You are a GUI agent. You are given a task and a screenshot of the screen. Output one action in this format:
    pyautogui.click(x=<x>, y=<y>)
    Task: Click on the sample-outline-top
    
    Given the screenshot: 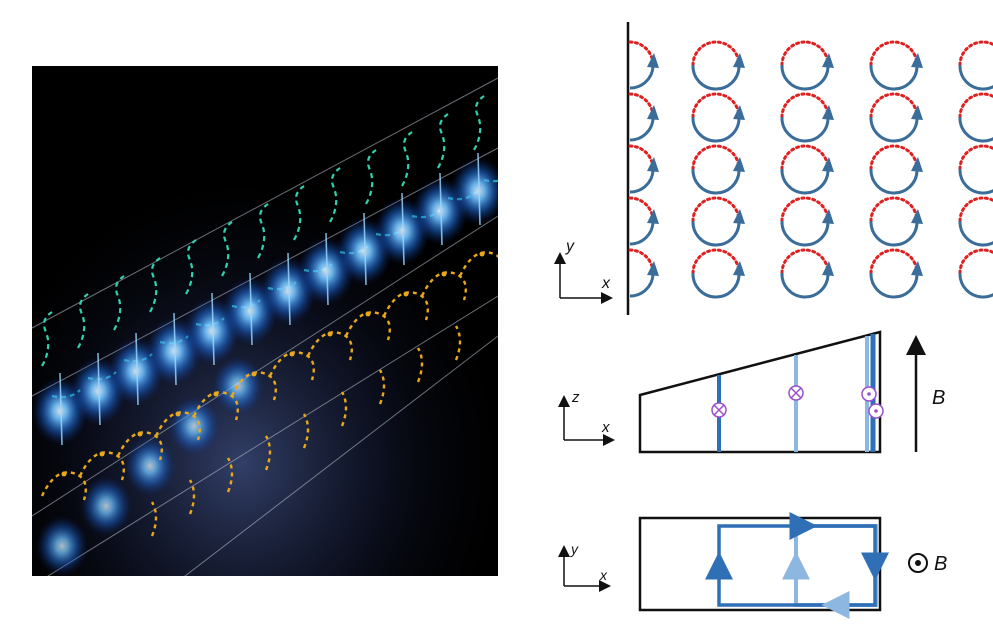 What is the action you would take?
    pyautogui.click(x=760, y=564)
    